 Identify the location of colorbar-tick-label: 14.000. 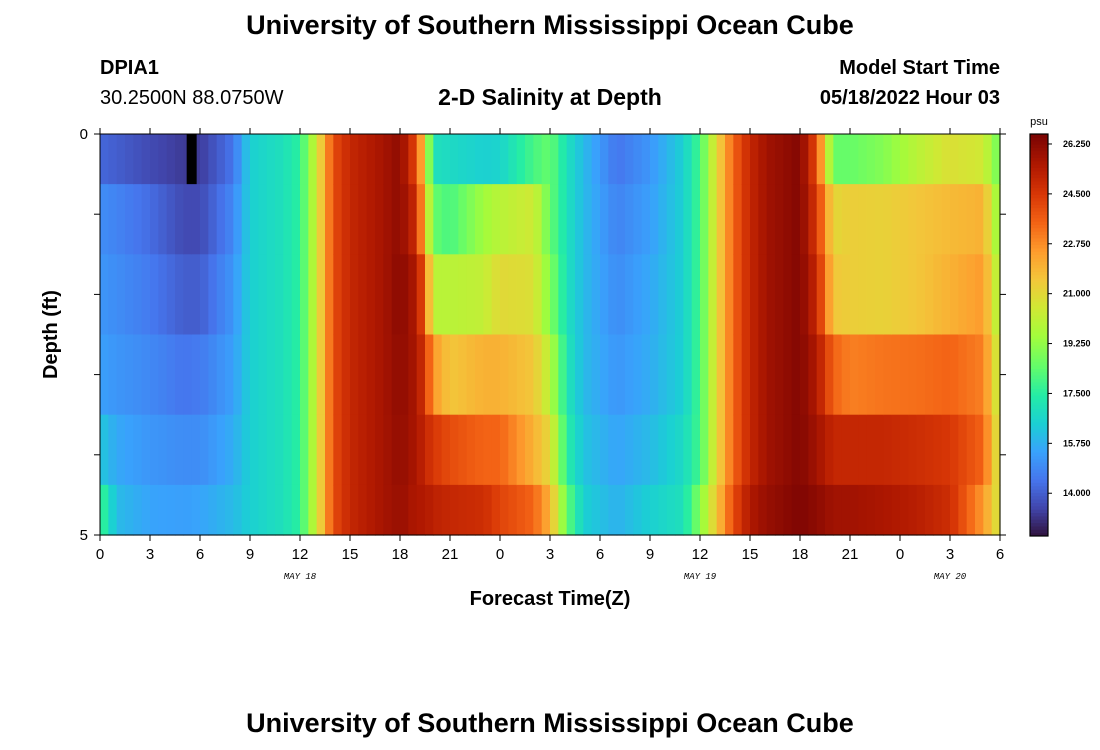
(1077, 493).